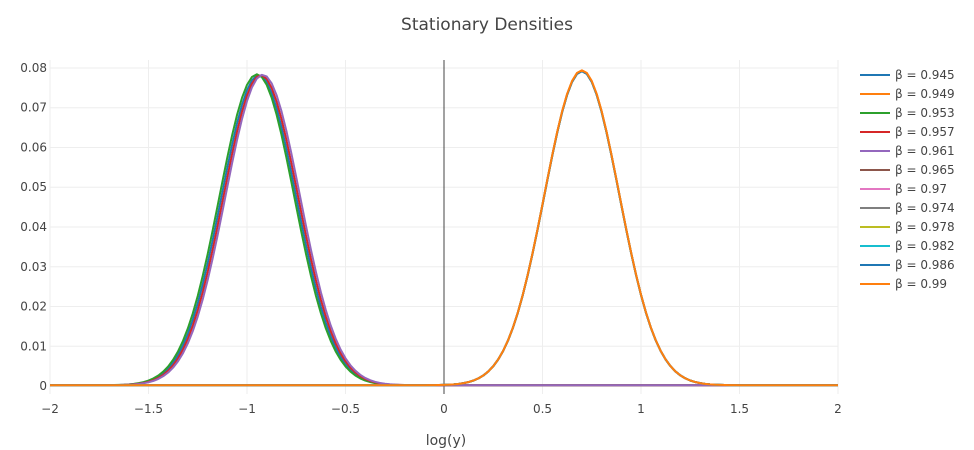 The height and width of the screenshot is (450, 974). I want to click on legend-item: β = 0.978, so click(907, 227).